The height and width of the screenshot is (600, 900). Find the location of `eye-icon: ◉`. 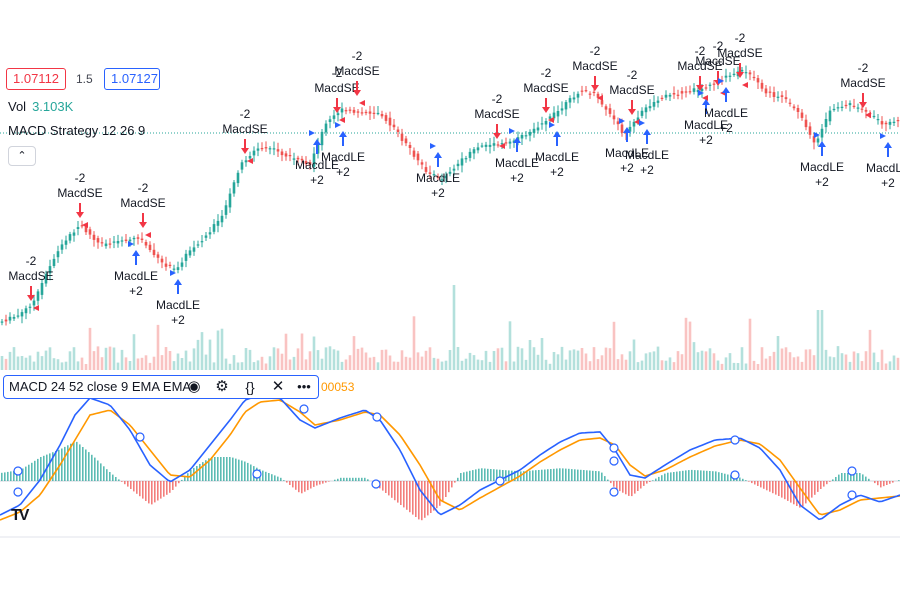

eye-icon: ◉ is located at coordinates (194, 386).